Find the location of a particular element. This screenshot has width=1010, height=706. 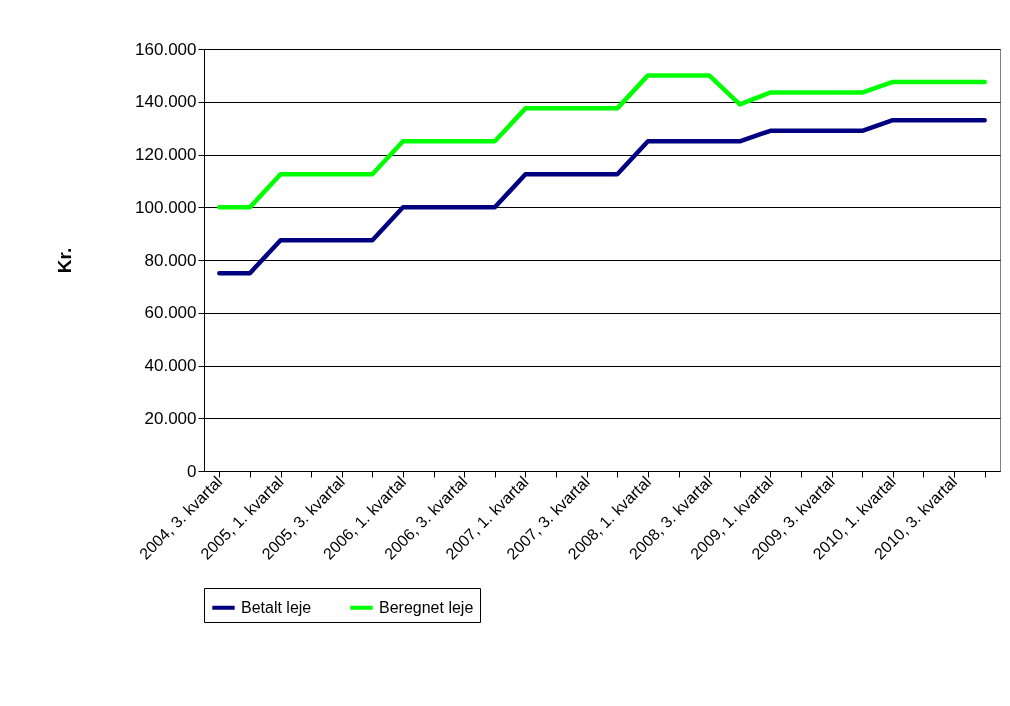

y-tick-label: 0 is located at coordinates (192, 471).